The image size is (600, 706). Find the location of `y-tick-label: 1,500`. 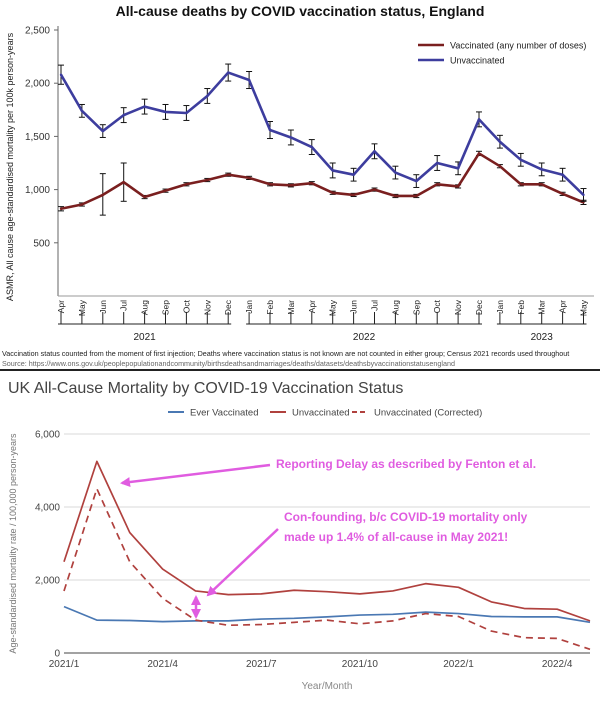

y-tick-label: 1,500 is located at coordinates (37, 137).